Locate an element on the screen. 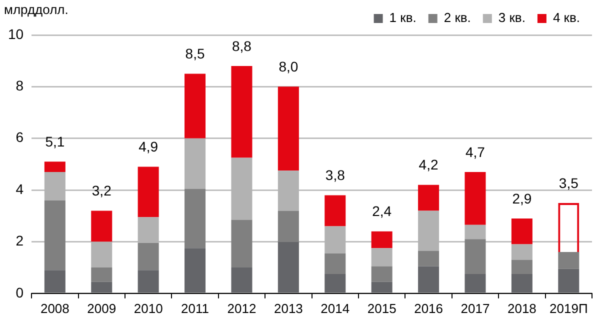 This screenshot has width=600, height=320. total-label: 3,5 is located at coordinates (568, 182).